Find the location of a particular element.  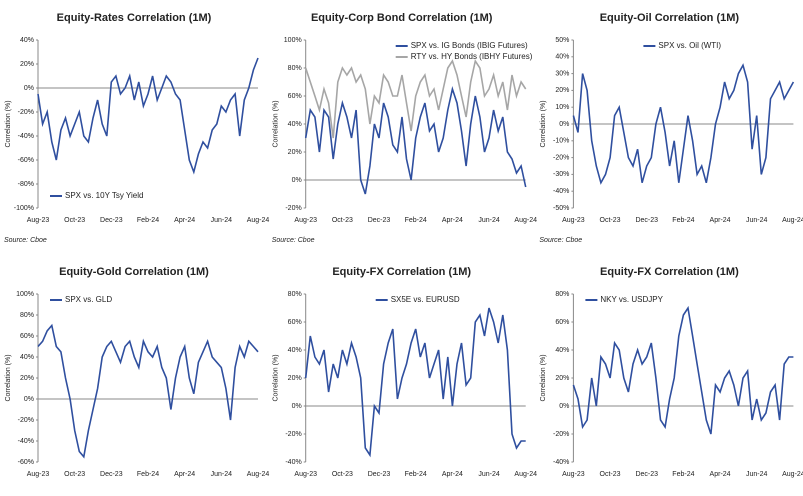

y-tick-label: 50% is located at coordinates (562, 40).